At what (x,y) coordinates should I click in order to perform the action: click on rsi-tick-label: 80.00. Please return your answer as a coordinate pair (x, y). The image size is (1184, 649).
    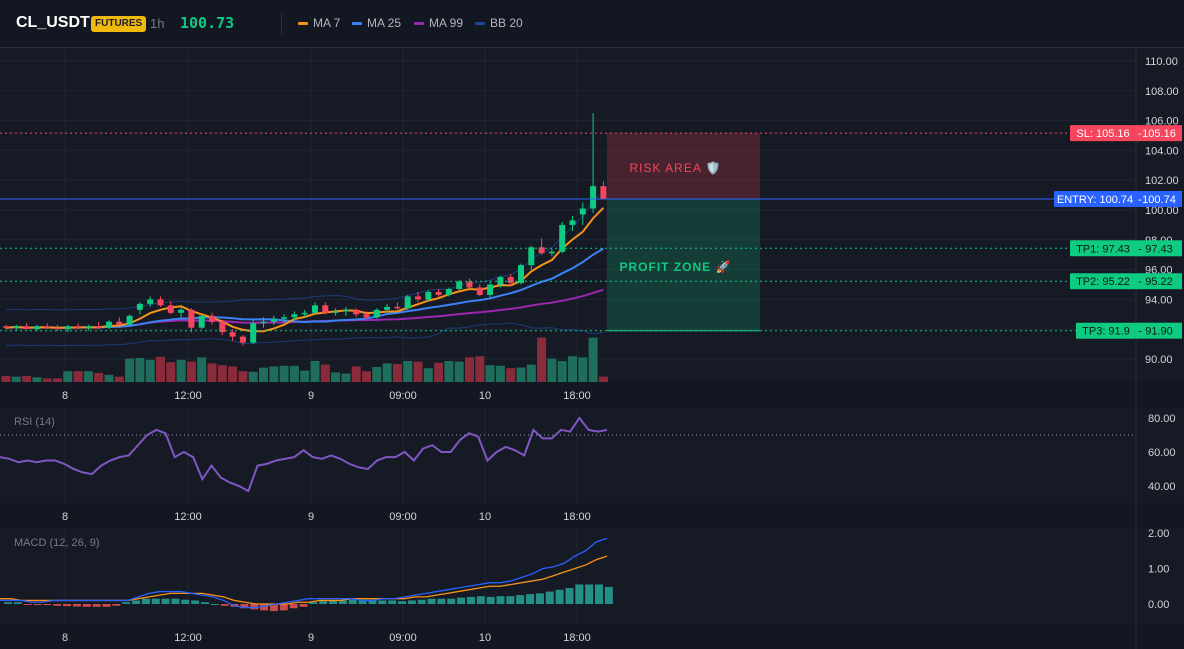
    Looking at the image, I should click on (1162, 419).